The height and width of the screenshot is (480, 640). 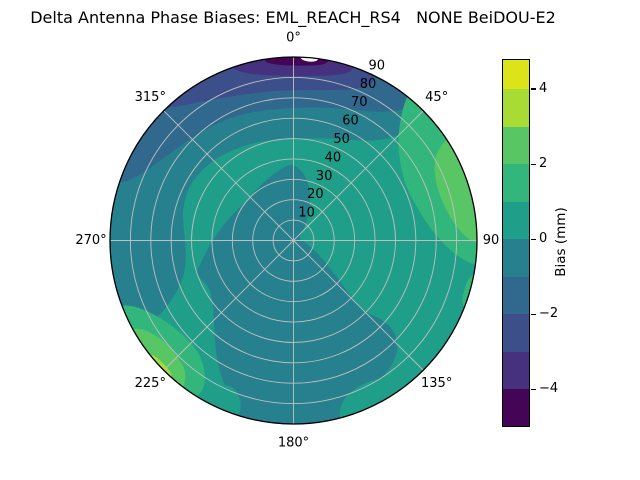 I want to click on r-tick-label: 70, so click(x=359, y=102).